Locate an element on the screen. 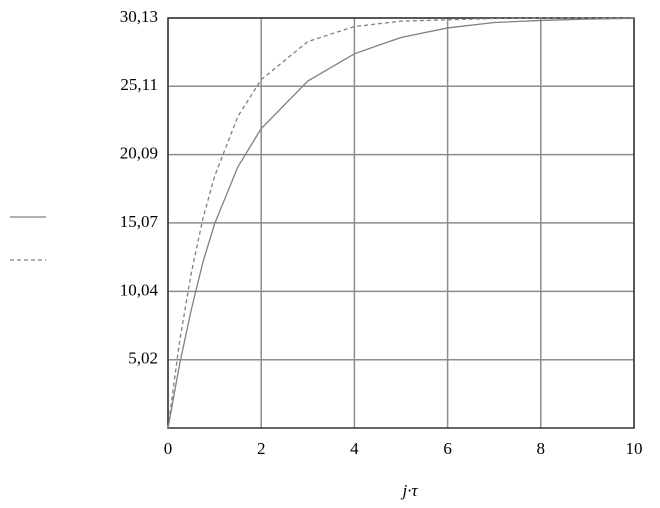 This screenshot has width=660, height=508. x-axis-label: j·τ is located at coordinates (409, 490).